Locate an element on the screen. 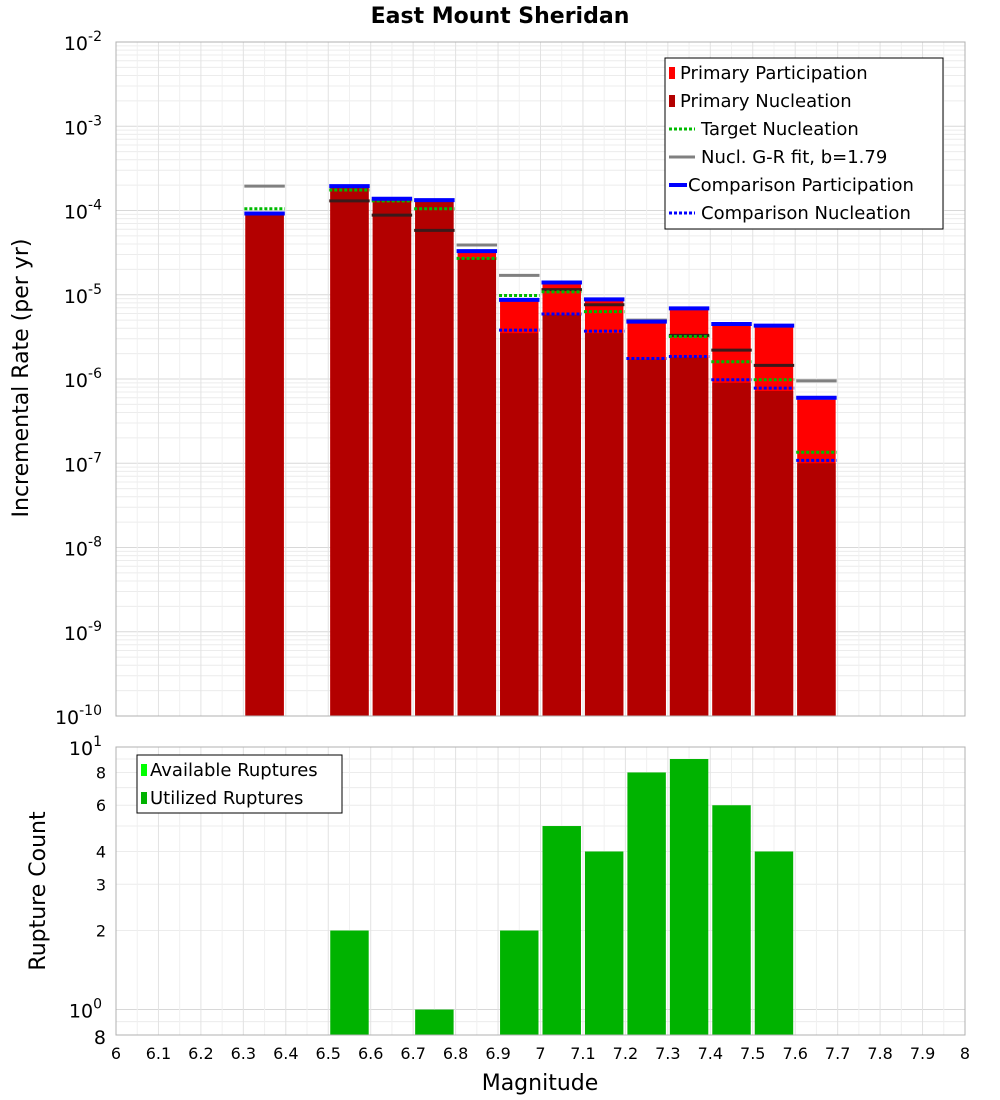 The width and height of the screenshot is (1000, 1100). legend-label: Primary Participation is located at coordinates (774, 73).